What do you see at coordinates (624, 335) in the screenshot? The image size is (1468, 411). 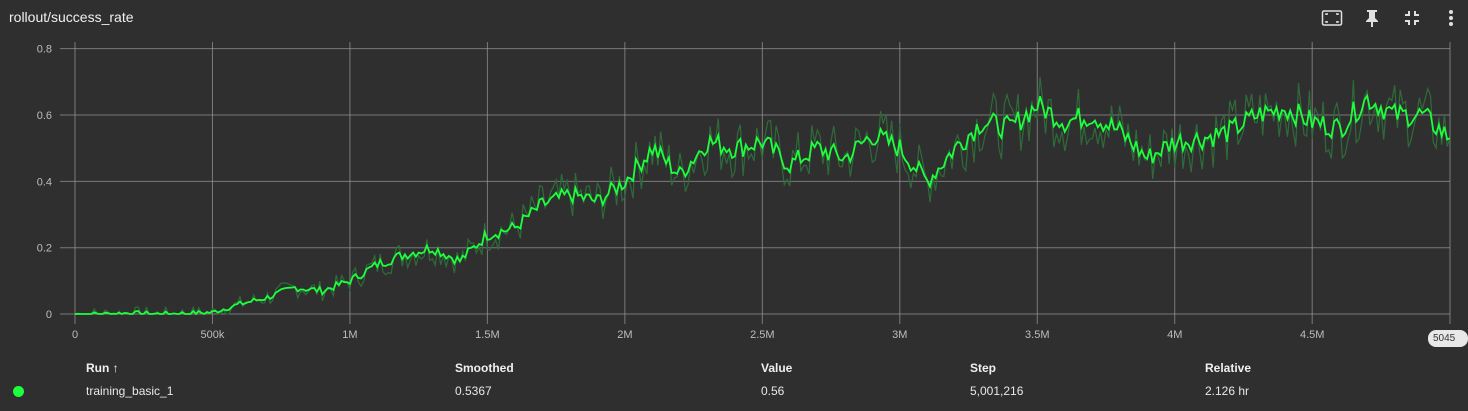 I see `x-tick-label: 2M` at bounding box center [624, 335].